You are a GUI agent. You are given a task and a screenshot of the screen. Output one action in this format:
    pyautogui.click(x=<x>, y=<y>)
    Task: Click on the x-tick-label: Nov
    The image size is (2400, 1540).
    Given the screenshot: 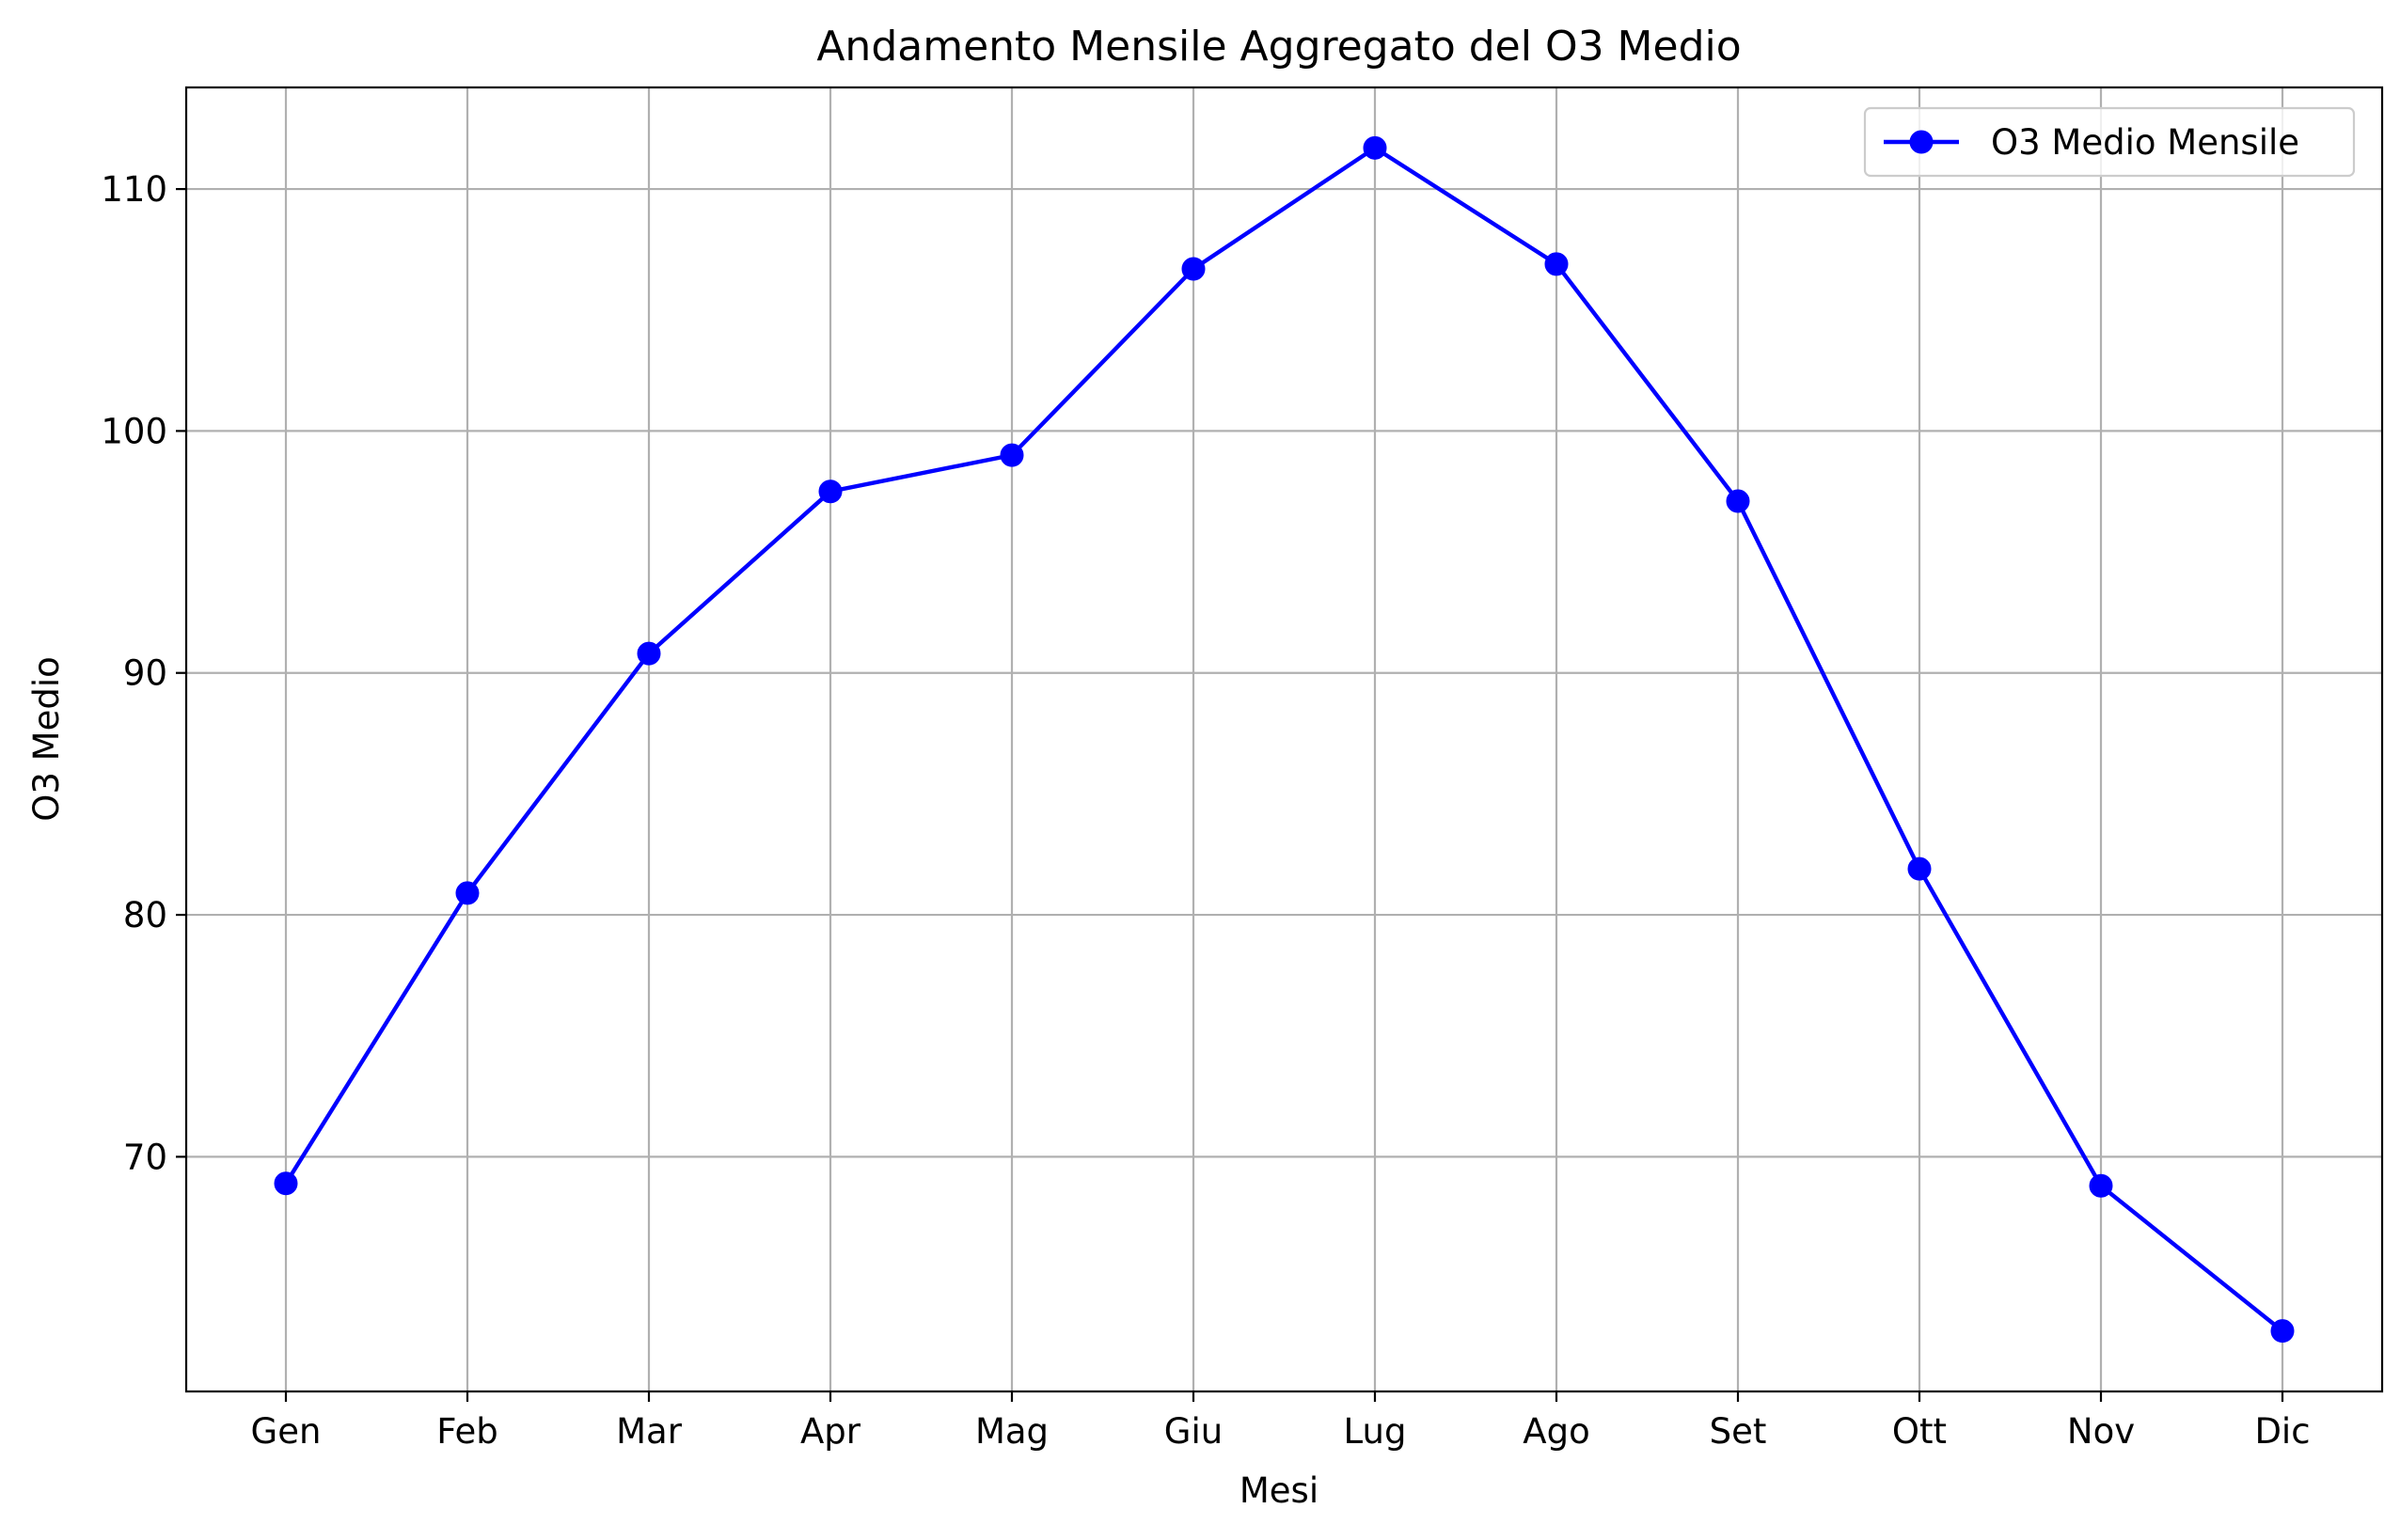 What is the action you would take?
    pyautogui.click(x=2101, y=1432)
    